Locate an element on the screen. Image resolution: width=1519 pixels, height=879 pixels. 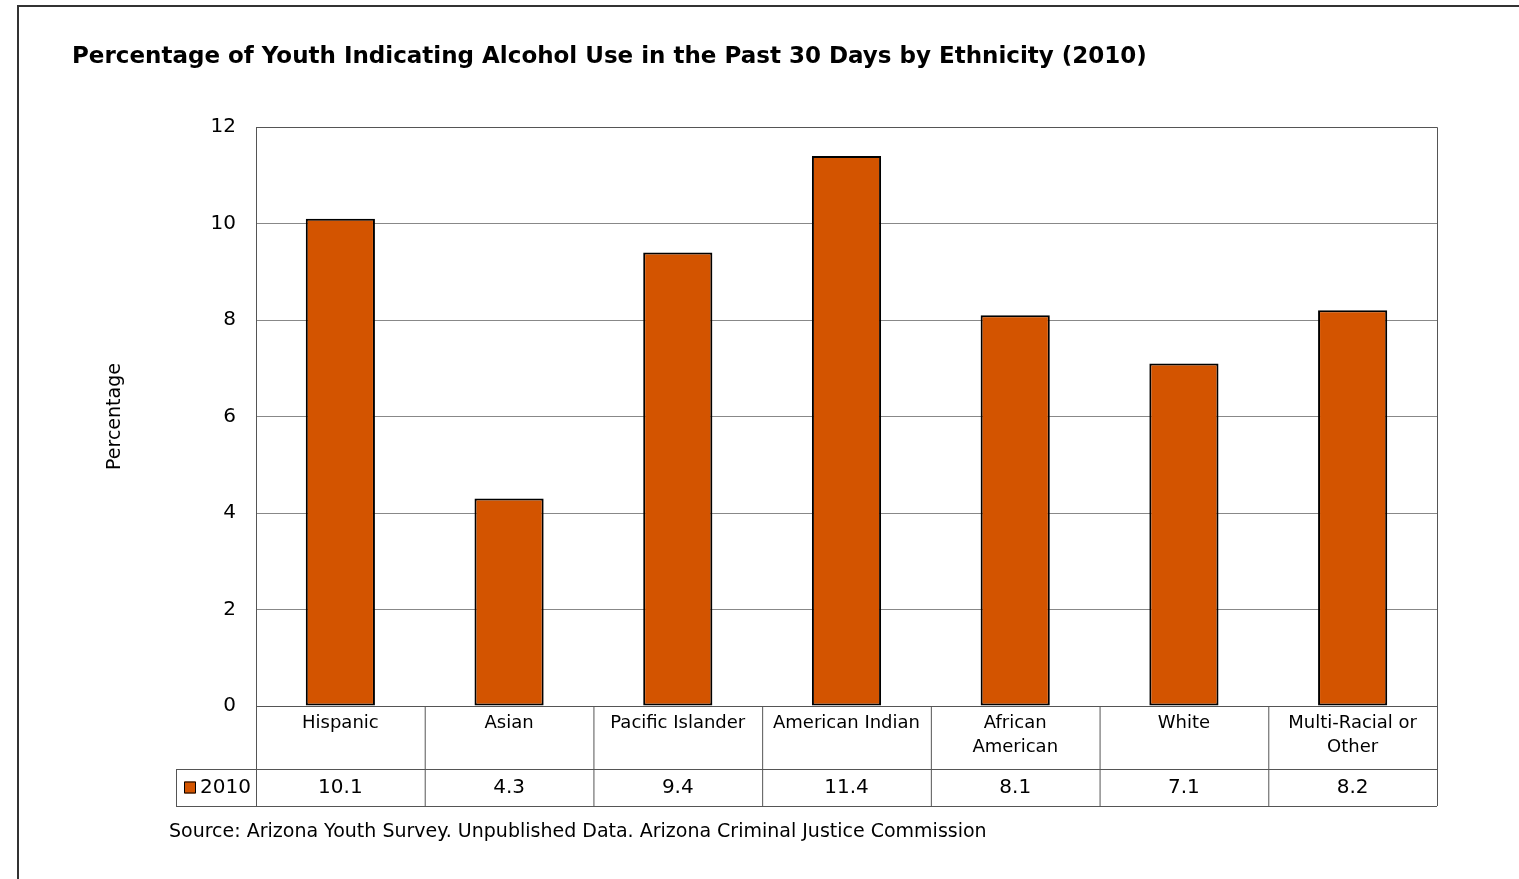
y-axis-title: Percentage is located at coordinates (113, 416).